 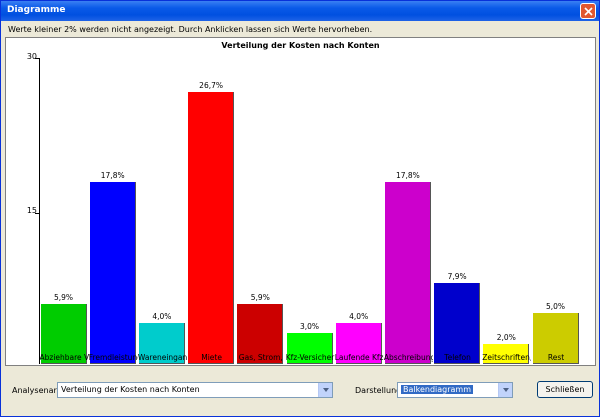 I want to click on bar-value-label: 3,0%, so click(x=309, y=327).